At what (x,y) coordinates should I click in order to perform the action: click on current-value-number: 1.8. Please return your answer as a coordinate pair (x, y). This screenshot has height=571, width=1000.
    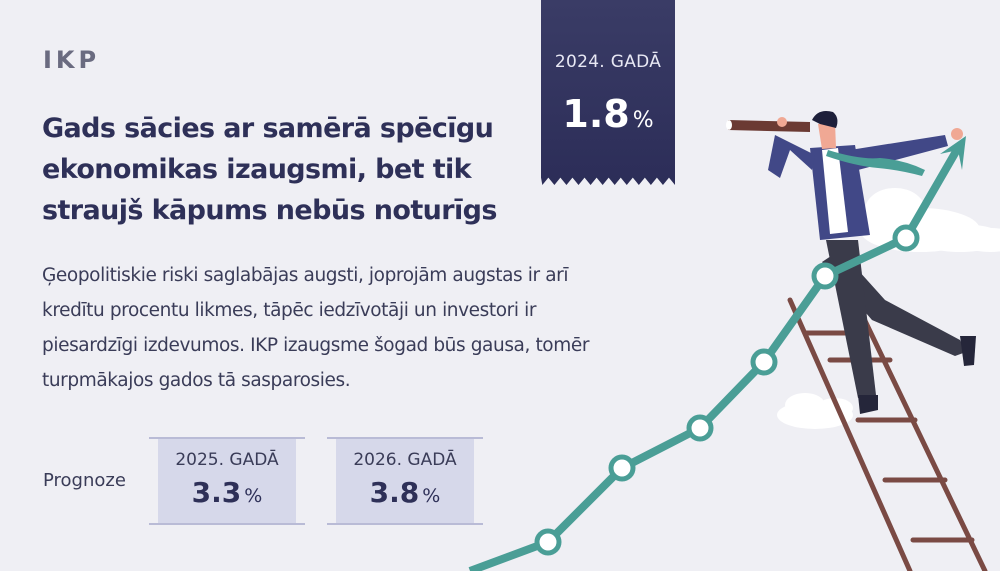
    Looking at the image, I should click on (596, 114).